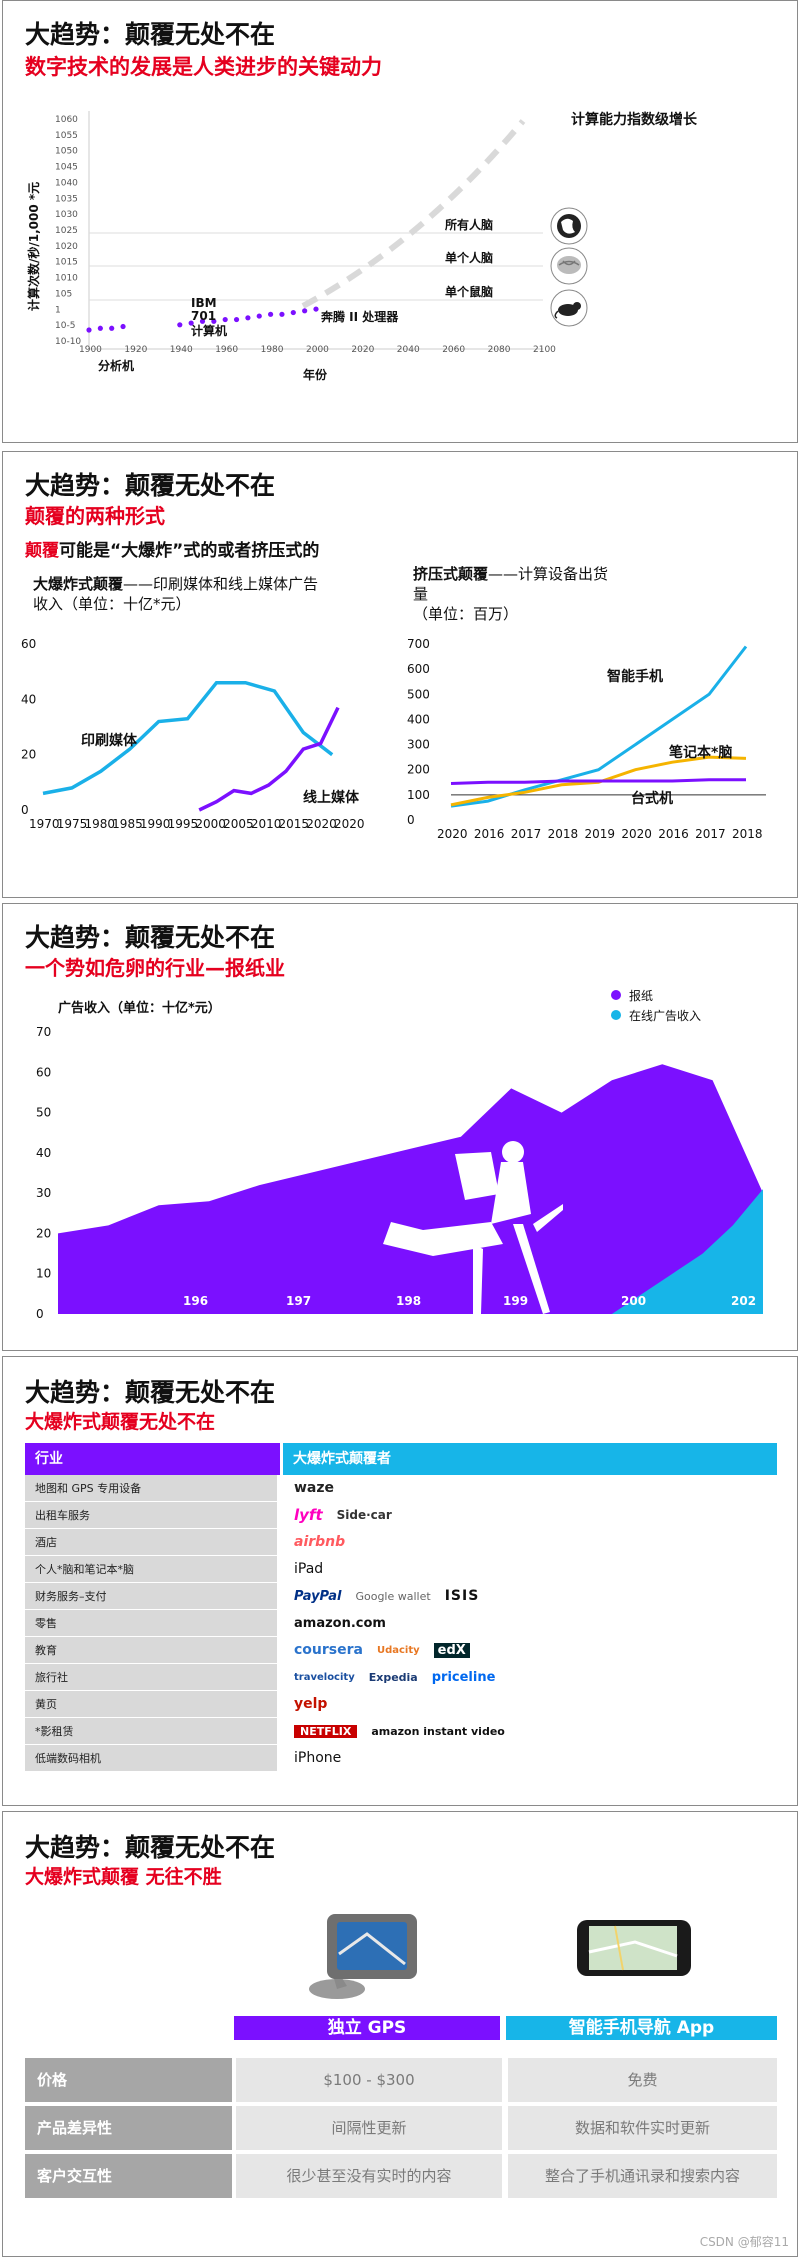 The image size is (800, 2259). I want to click on industry-cell: 黄页, so click(152, 1704).